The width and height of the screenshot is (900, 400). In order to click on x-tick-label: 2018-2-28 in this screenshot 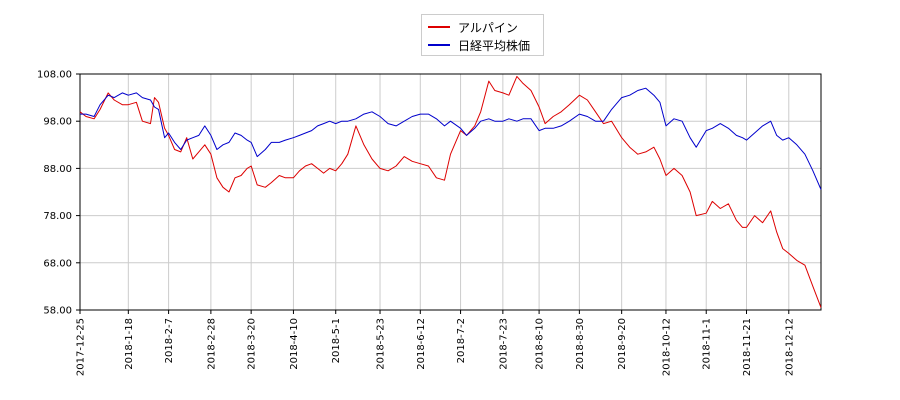, I will do `click(211, 344)`.